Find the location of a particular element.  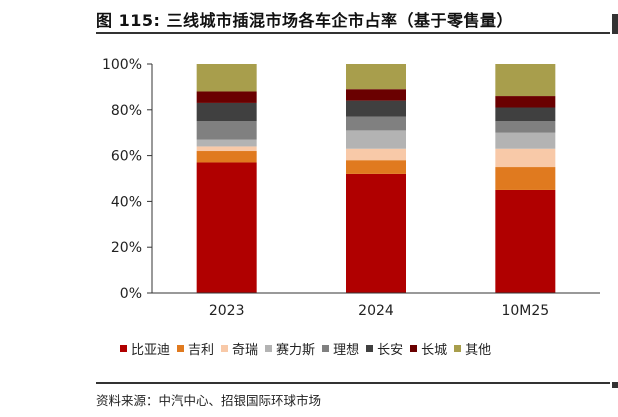

legend-label: 长安 is located at coordinates (390, 350).